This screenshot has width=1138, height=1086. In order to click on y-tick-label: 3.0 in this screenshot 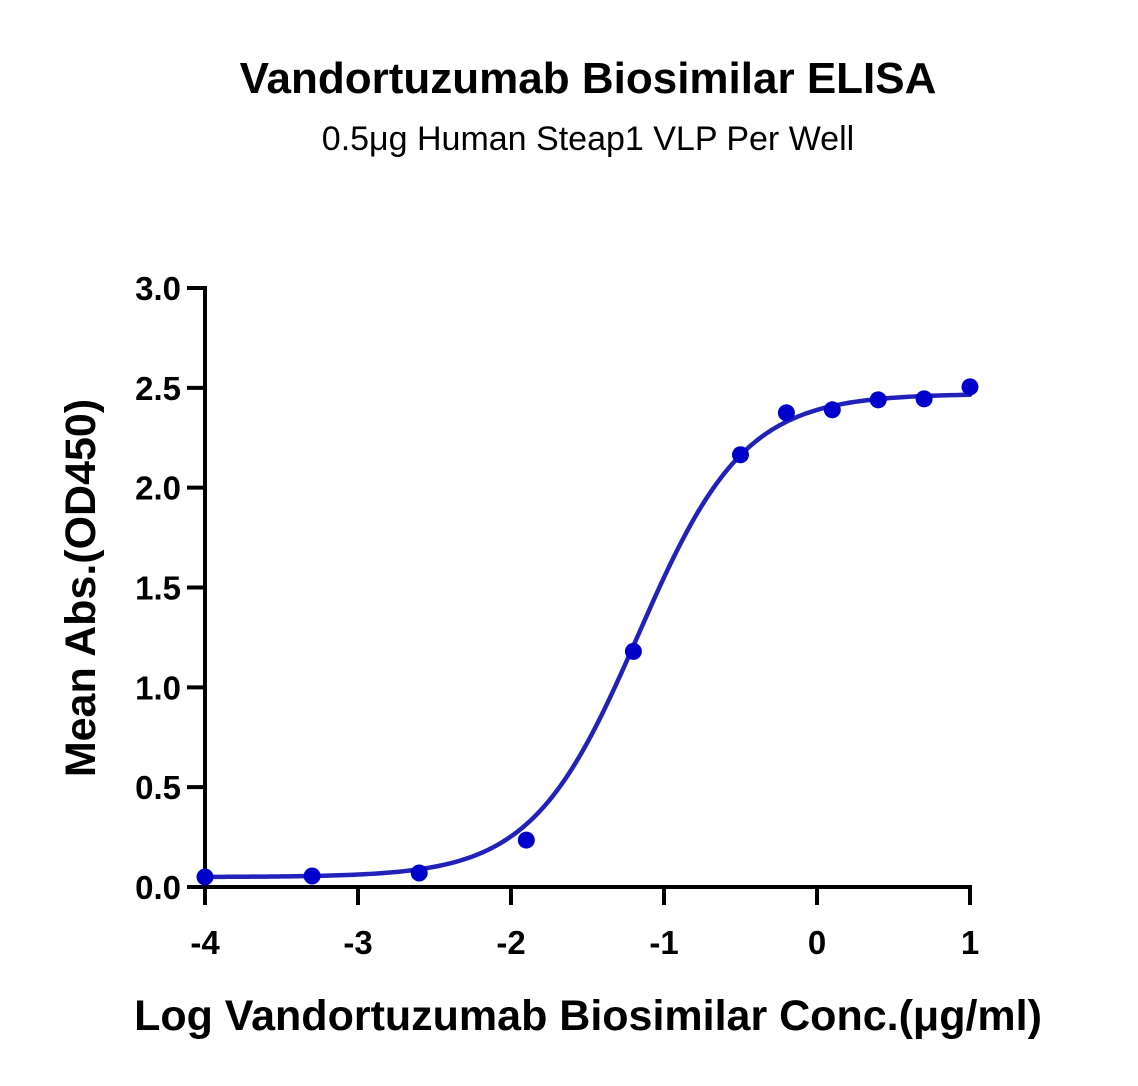, I will do `click(158, 288)`.